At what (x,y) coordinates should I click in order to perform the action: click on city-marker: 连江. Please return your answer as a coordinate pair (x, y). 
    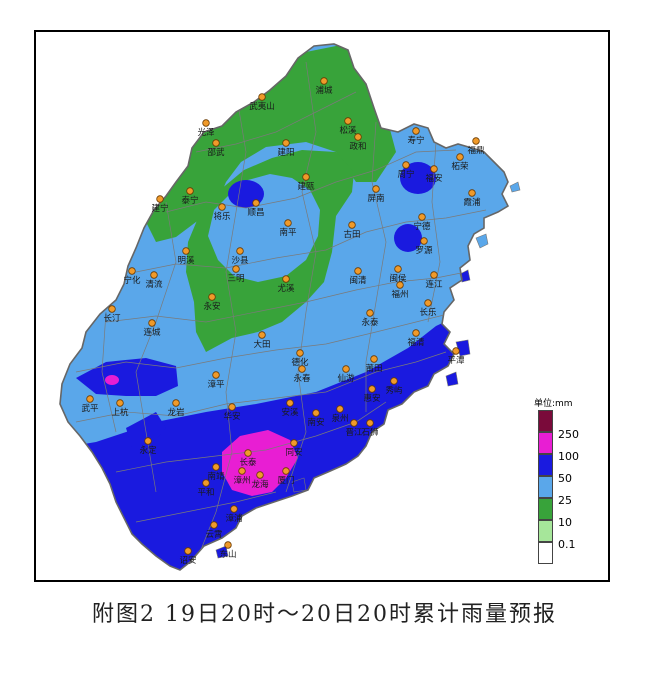
    Looking at the image, I should click on (434, 280).